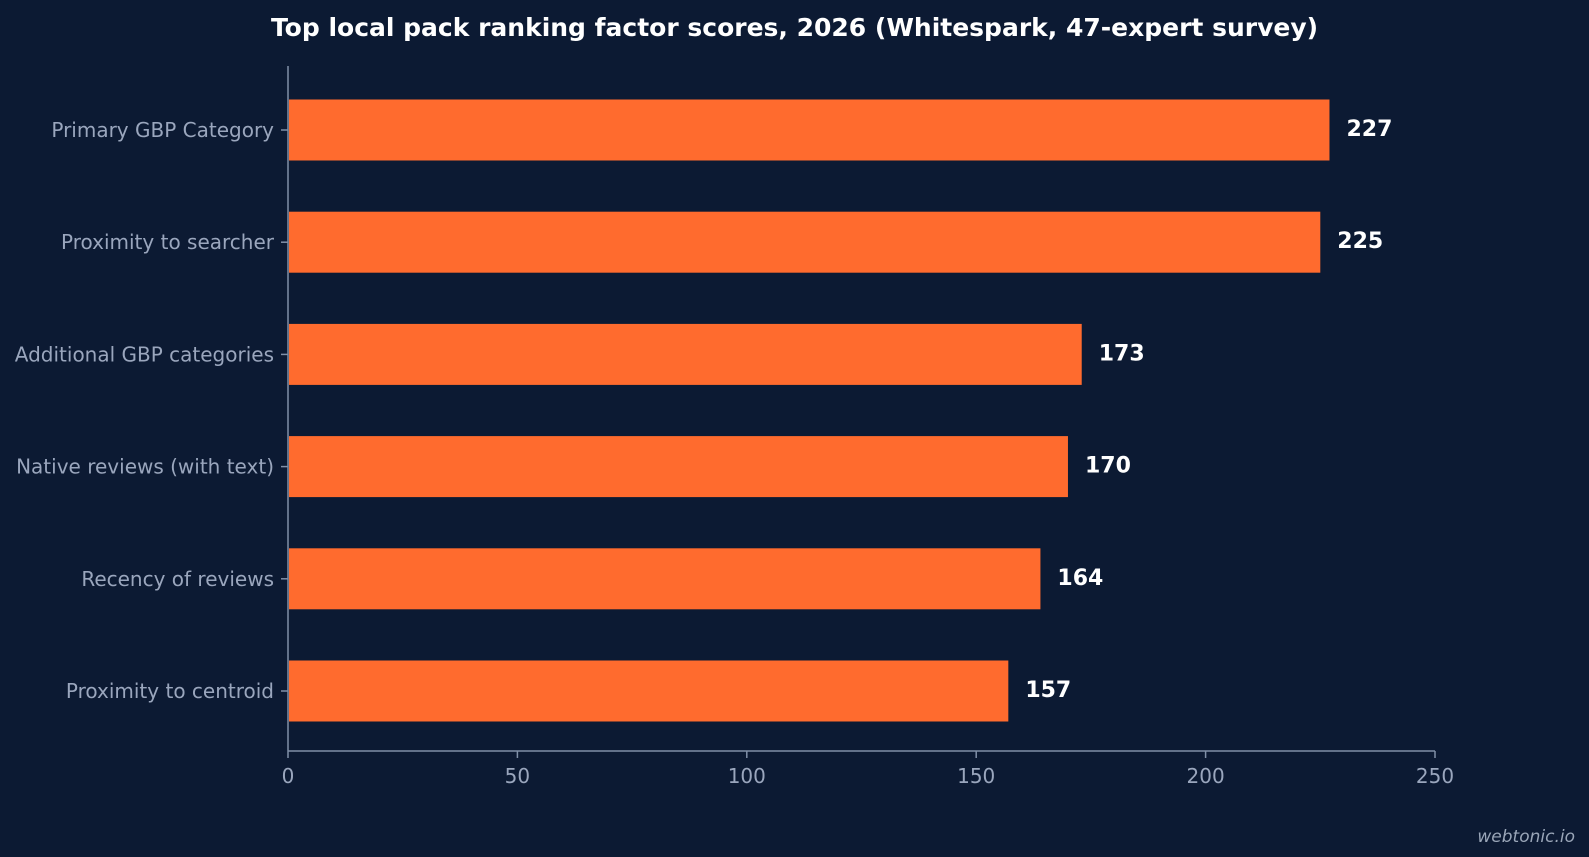  What do you see at coordinates (1048, 690) in the screenshot?
I see `value-label: 157` at bounding box center [1048, 690].